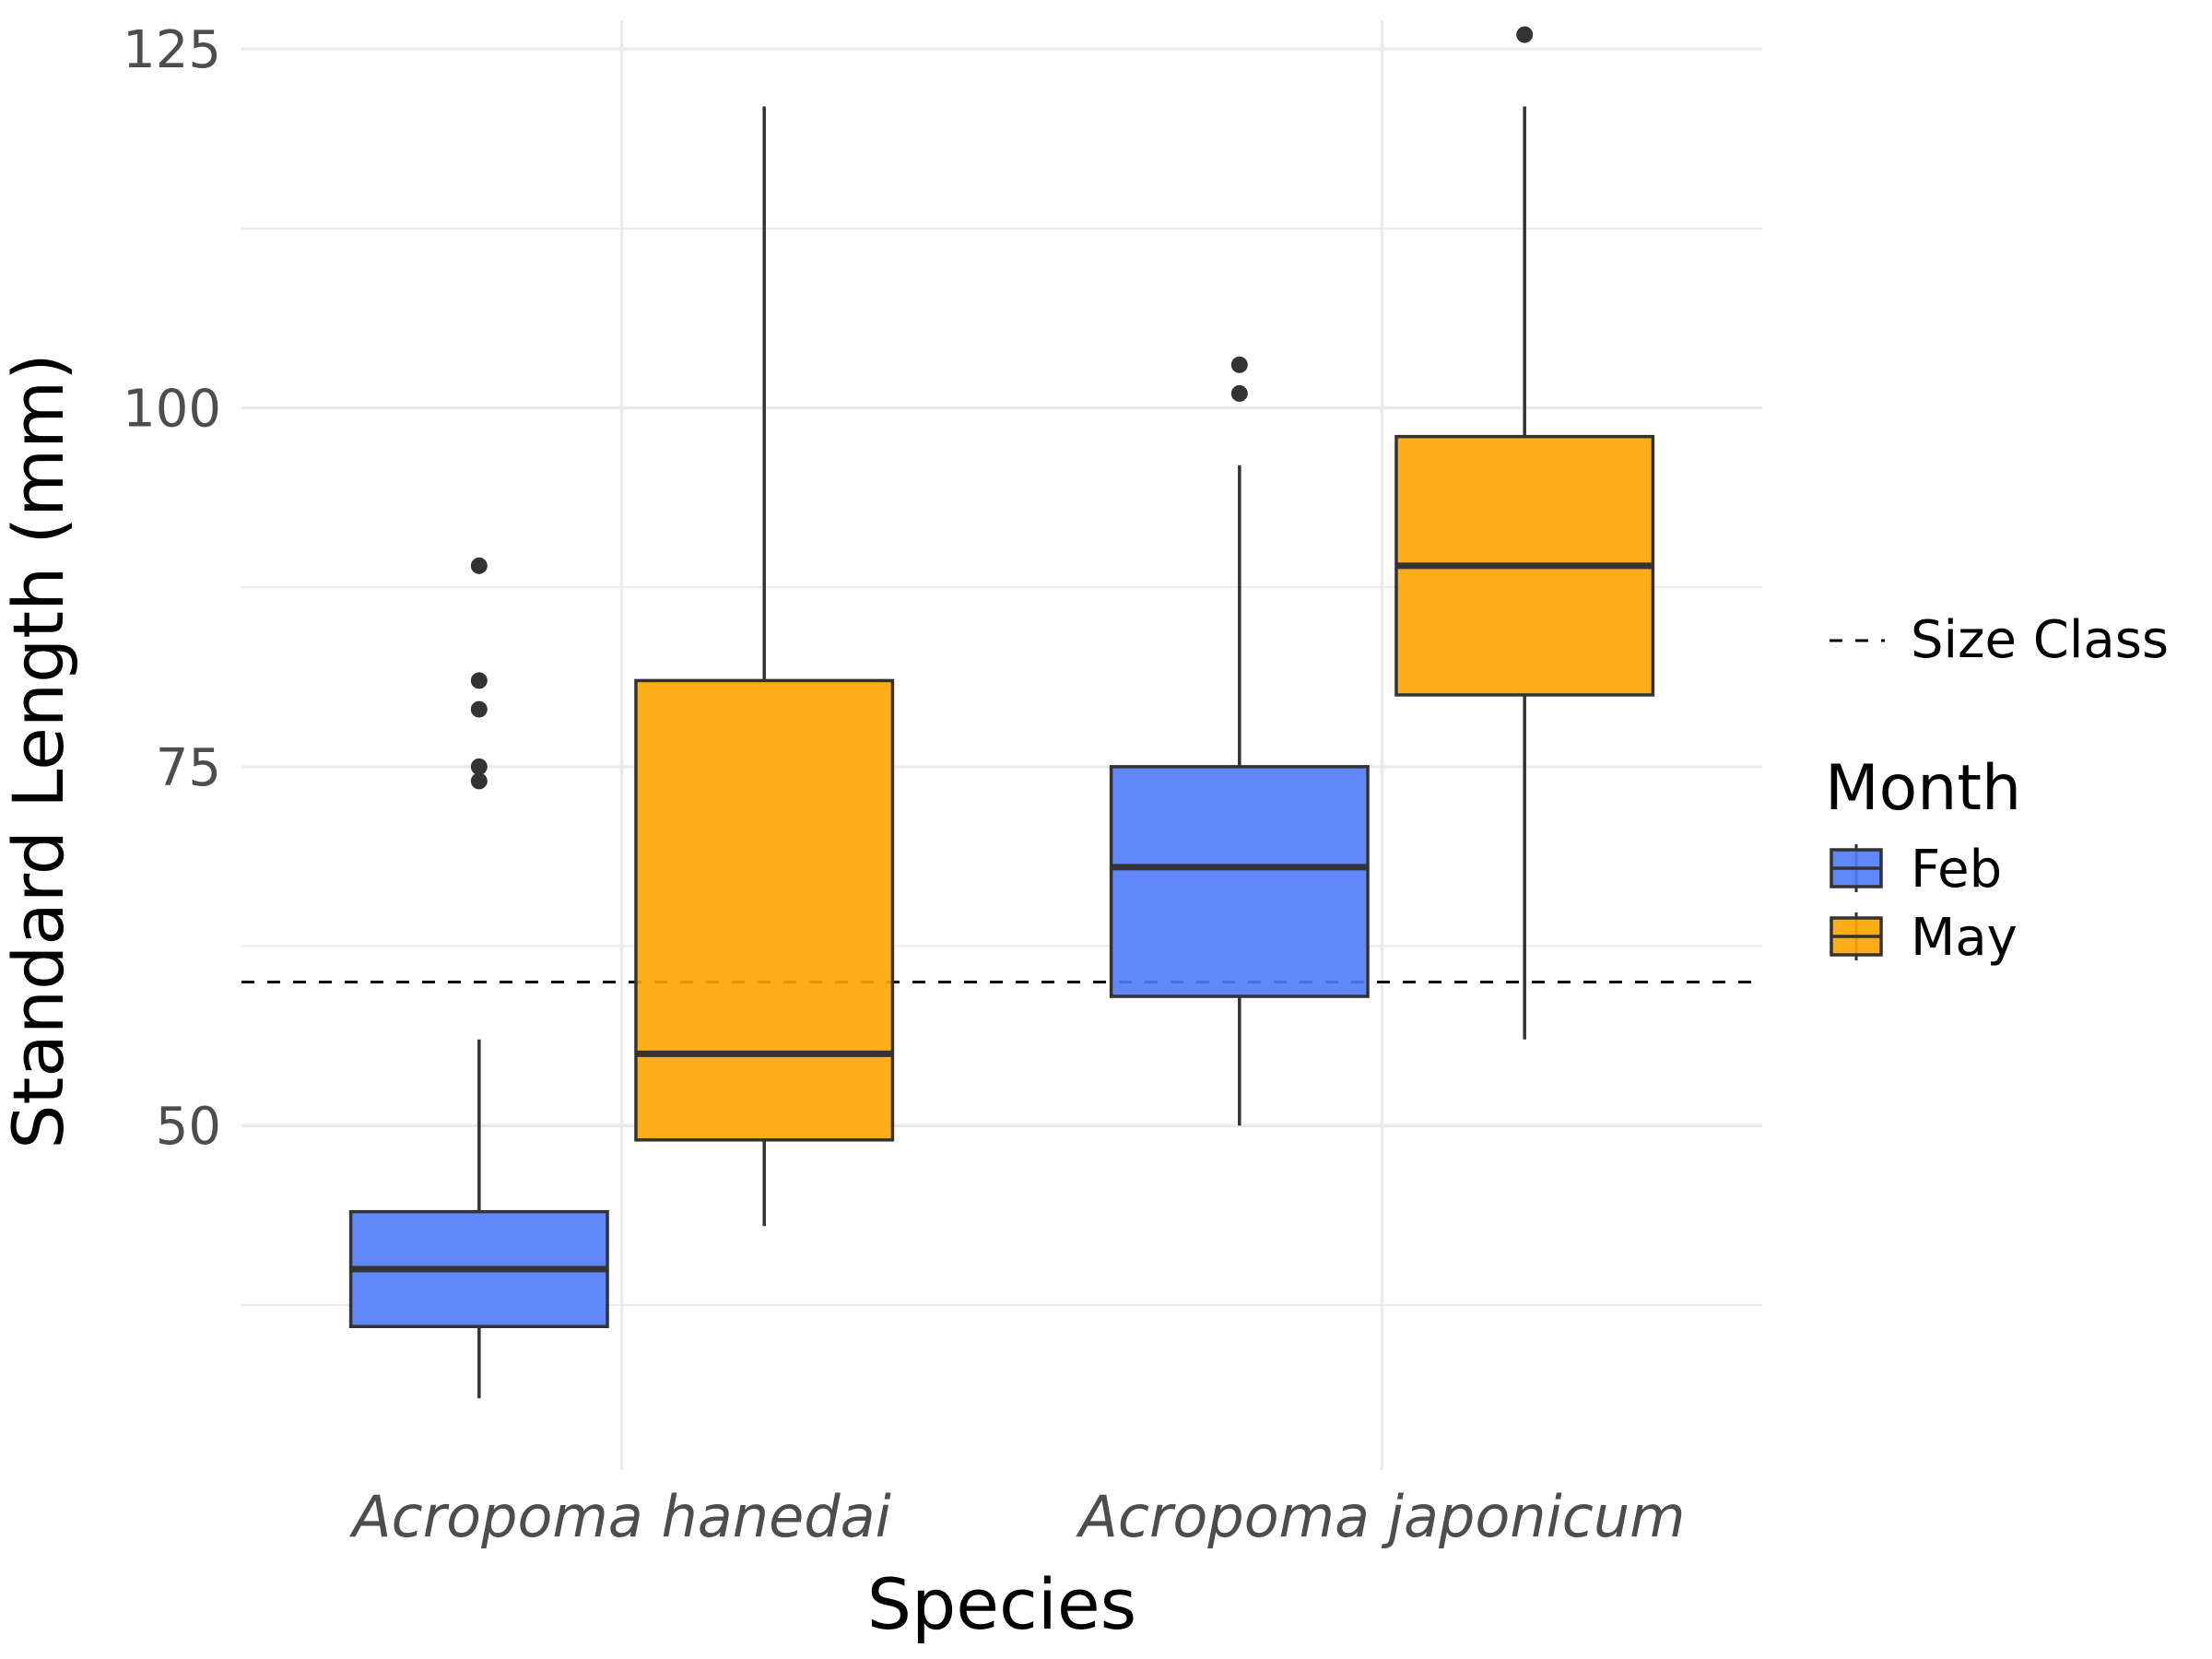 This screenshot has height=1659, width=2212. I want to click on legend-item-feb: Feb, so click(1916, 870).